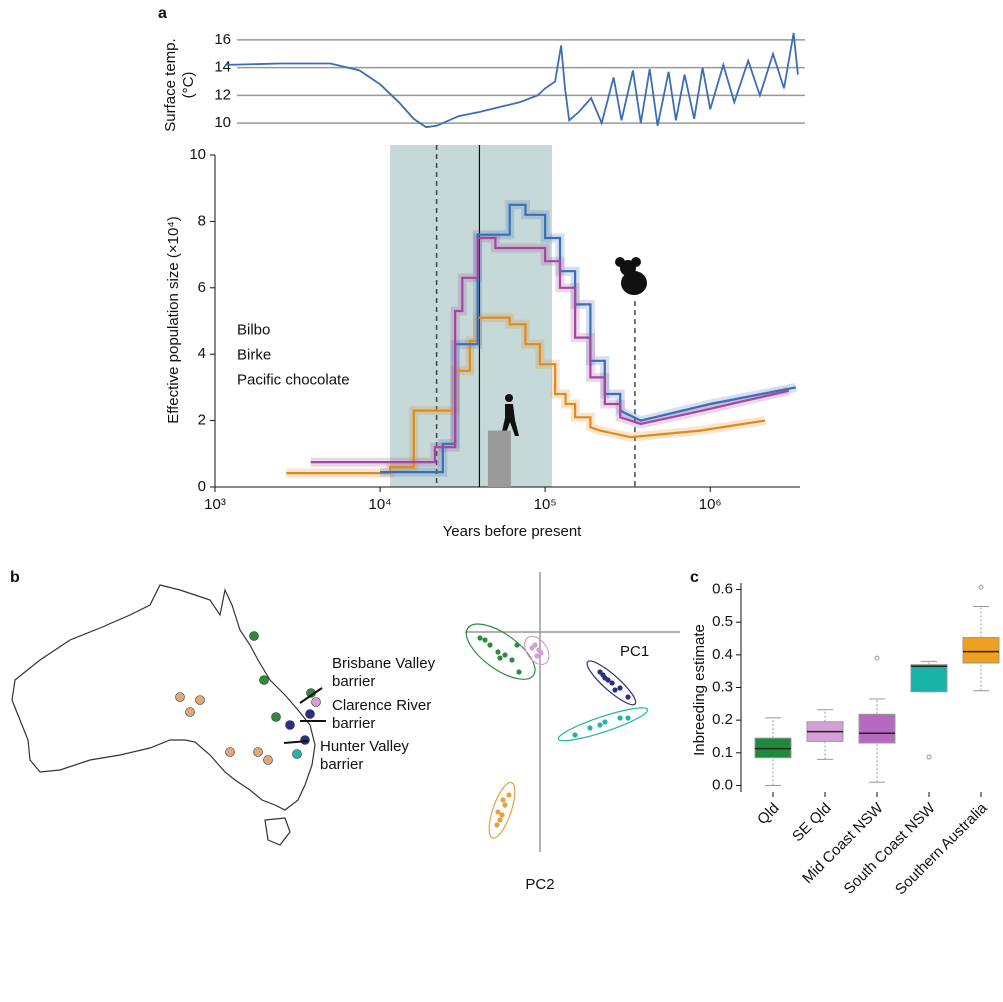 Image resolution: width=1003 pixels, height=1002 pixels. What do you see at coordinates (215, 504) in the screenshot?
I see `x-tick-label: 10³` at bounding box center [215, 504].